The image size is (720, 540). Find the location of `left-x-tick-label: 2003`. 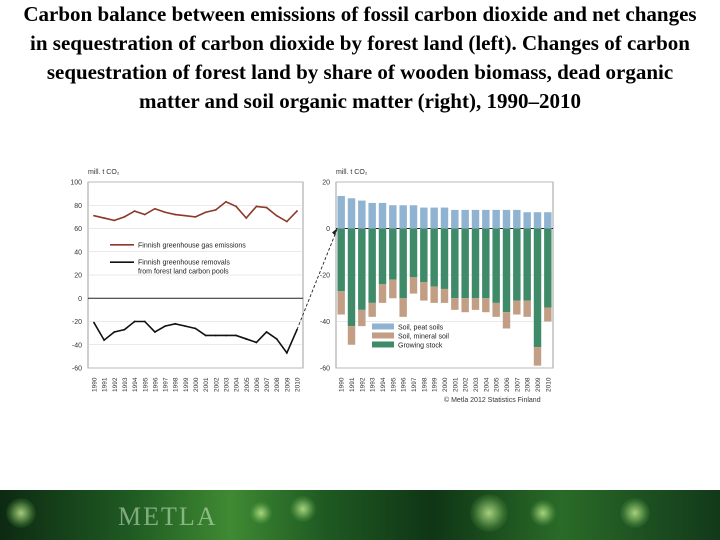

left-x-tick-label: 2003 is located at coordinates (226, 384).